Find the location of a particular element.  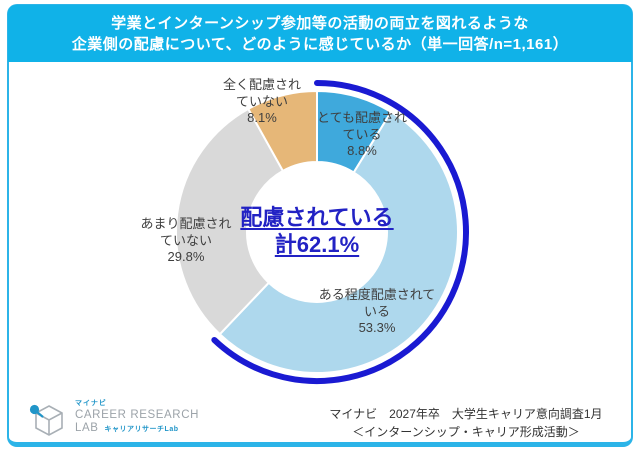

center-callout-label: 配慮されている is located at coordinates (317, 217).